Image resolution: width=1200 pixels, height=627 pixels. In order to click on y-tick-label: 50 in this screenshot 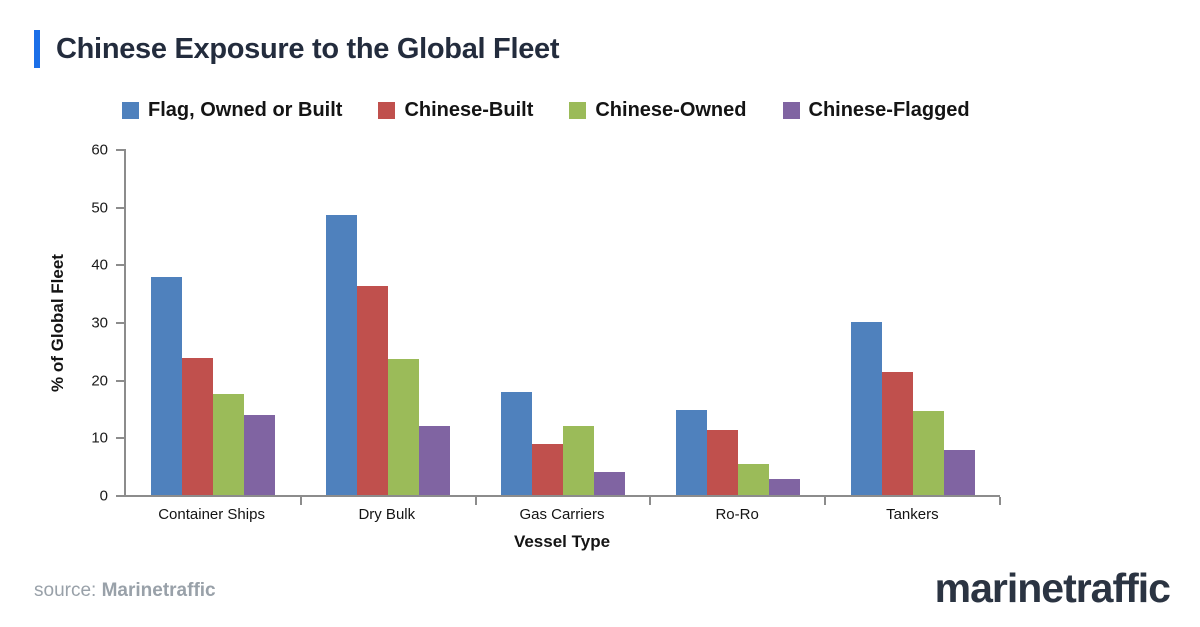, I will do `click(99, 208)`.